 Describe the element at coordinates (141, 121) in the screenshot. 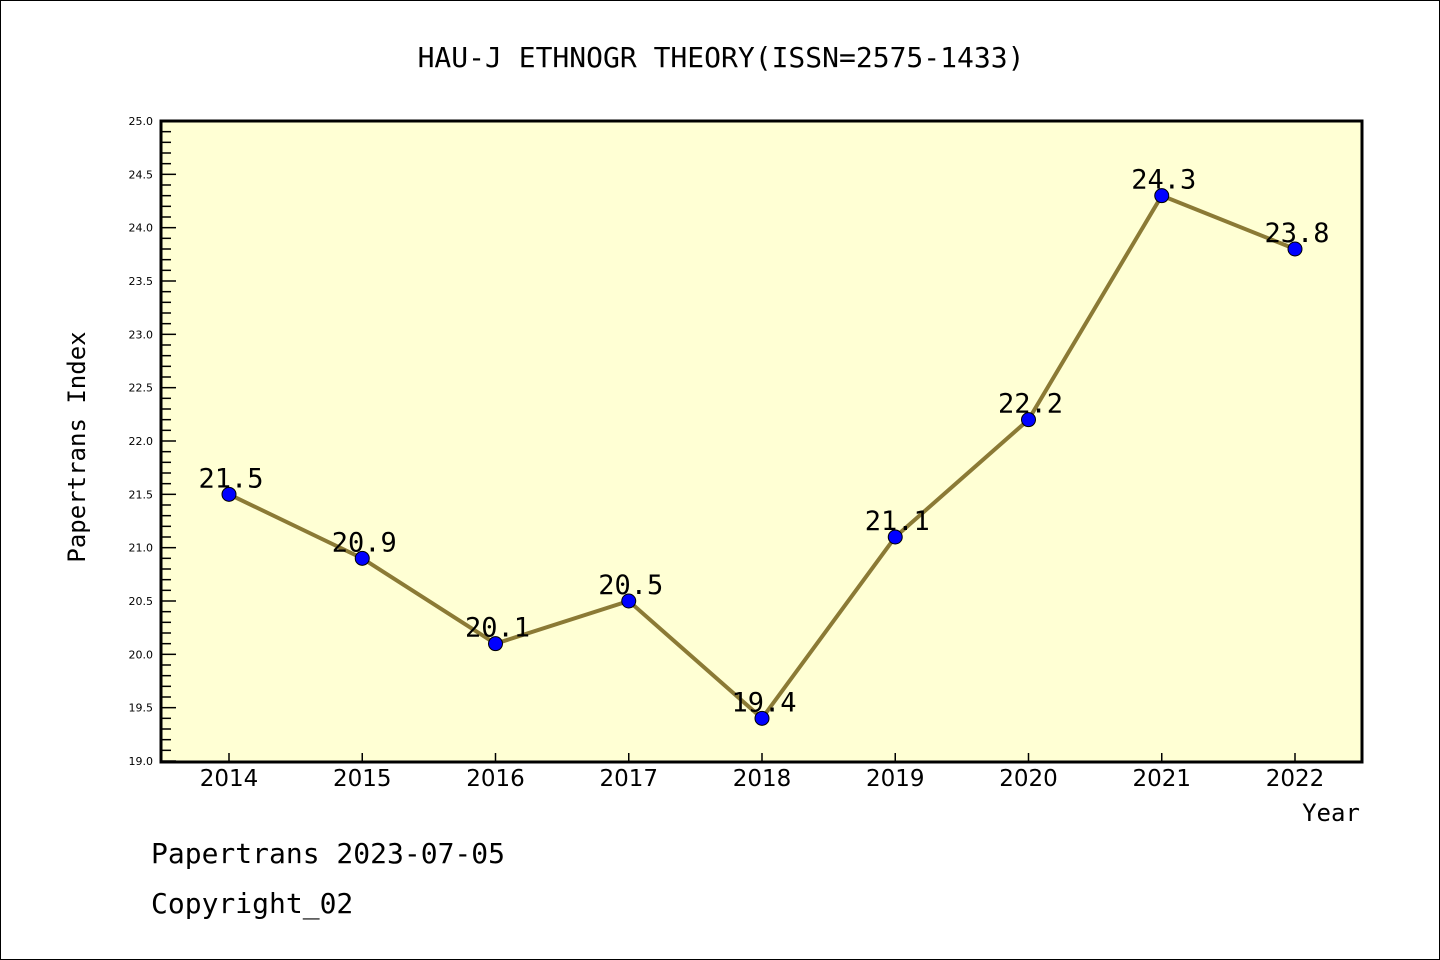

I see `y-tick-label: 25.0` at that location.